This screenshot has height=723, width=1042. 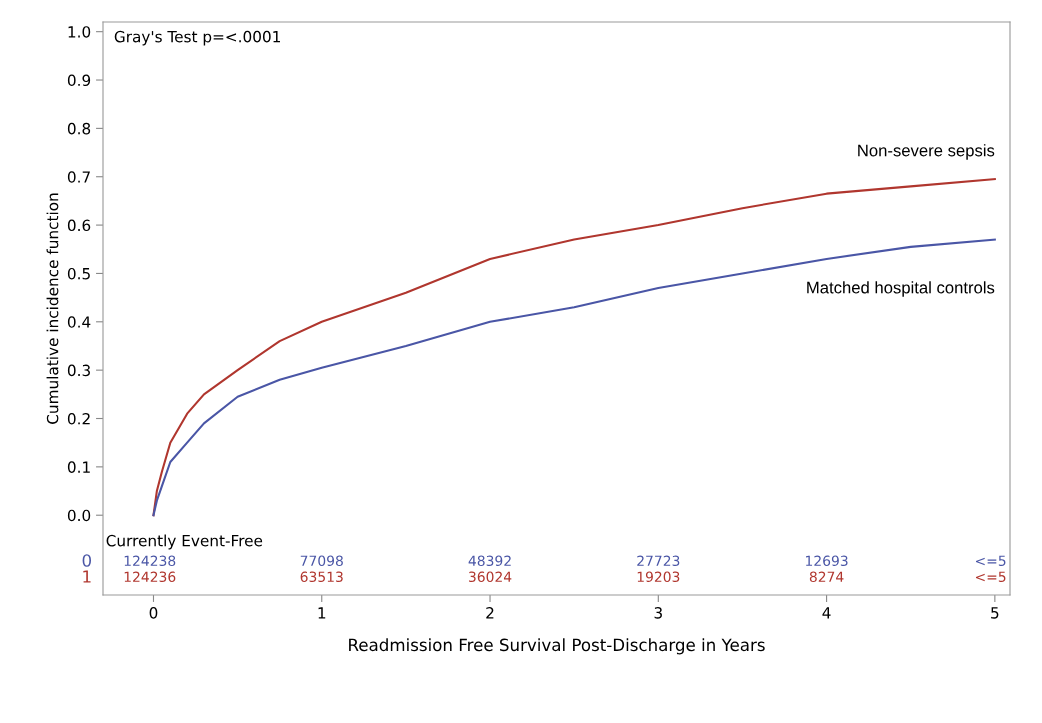 What do you see at coordinates (79, 32) in the screenshot?
I see `y-tick-label: 1.0` at bounding box center [79, 32].